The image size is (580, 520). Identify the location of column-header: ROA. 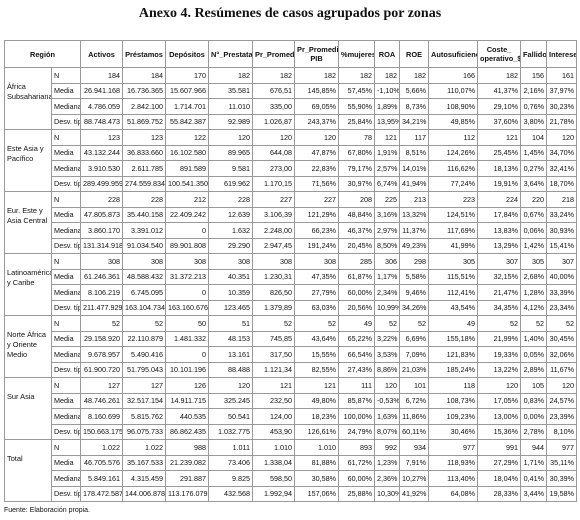
(387, 54).